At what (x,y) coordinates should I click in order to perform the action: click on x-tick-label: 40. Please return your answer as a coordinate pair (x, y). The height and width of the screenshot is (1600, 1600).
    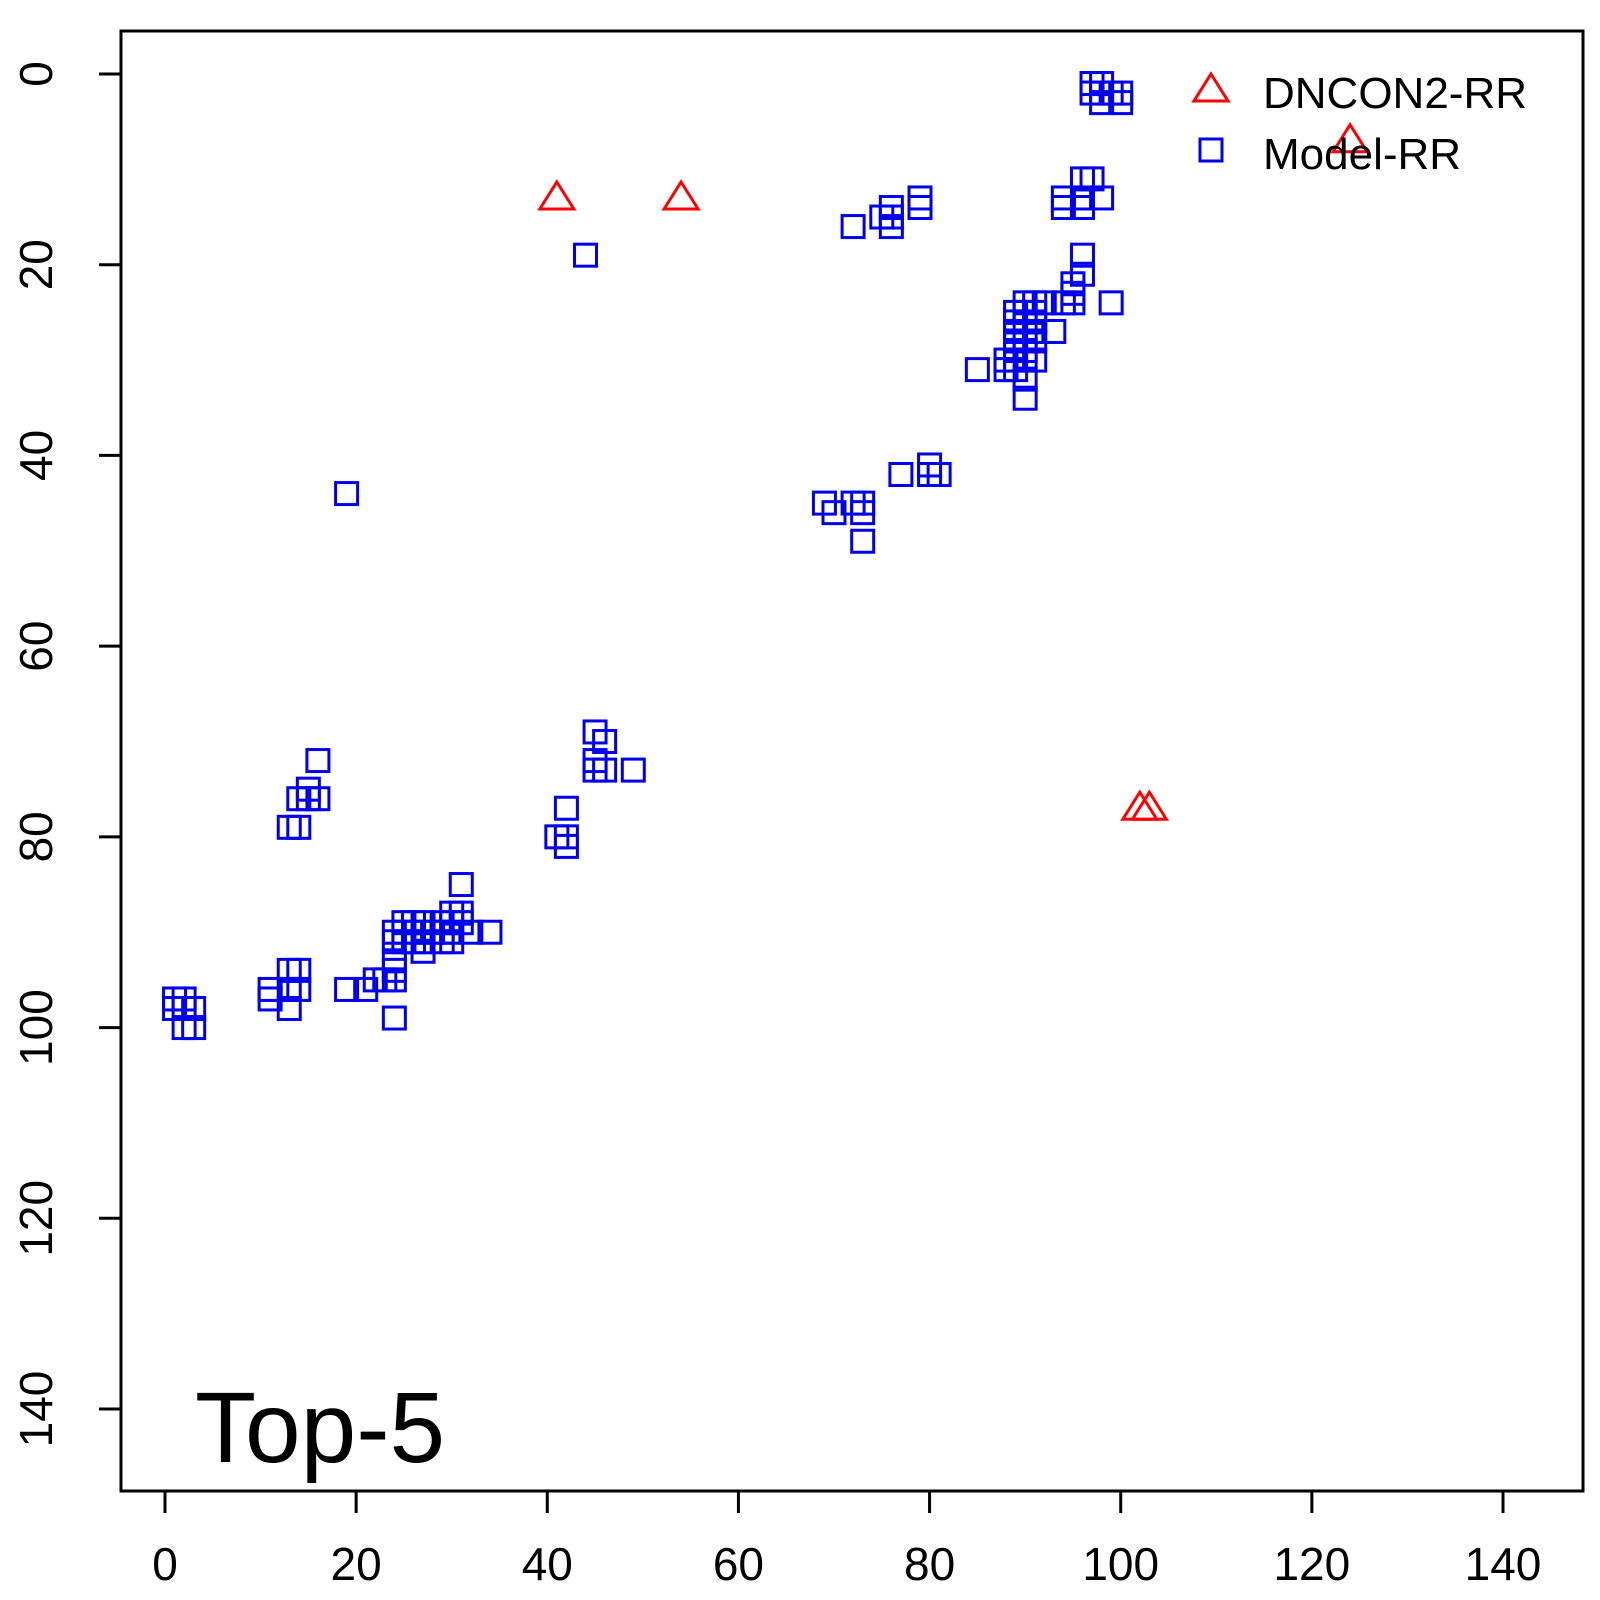
    Looking at the image, I should click on (547, 1564).